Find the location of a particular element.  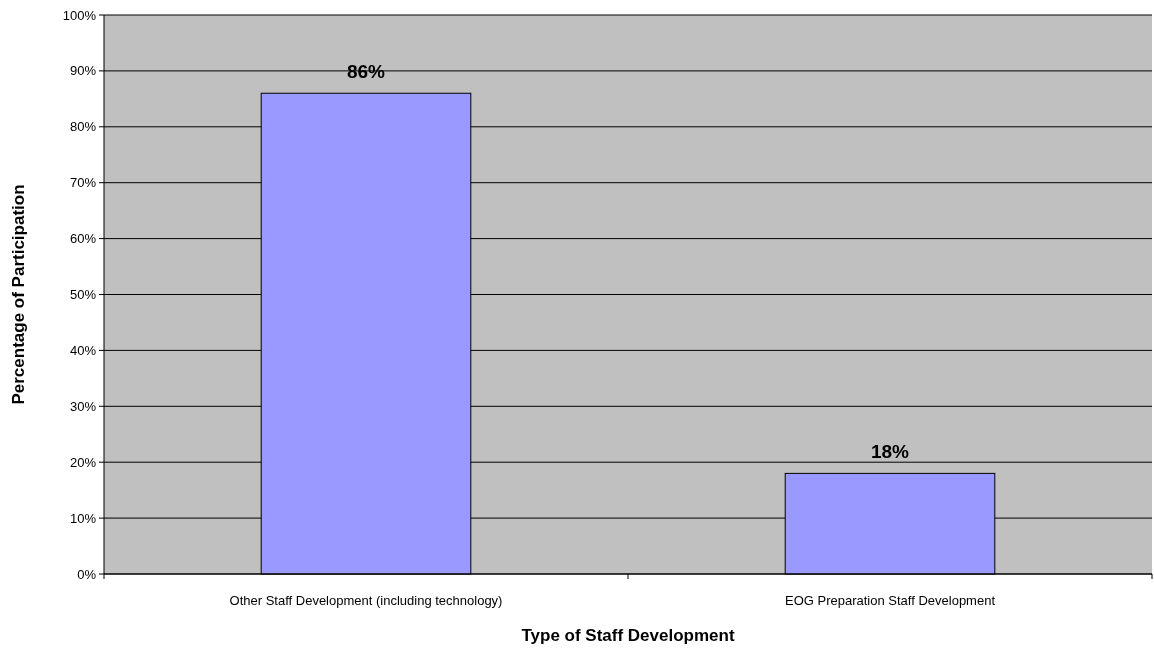

y-tick-label: 30% is located at coordinates (83, 406).